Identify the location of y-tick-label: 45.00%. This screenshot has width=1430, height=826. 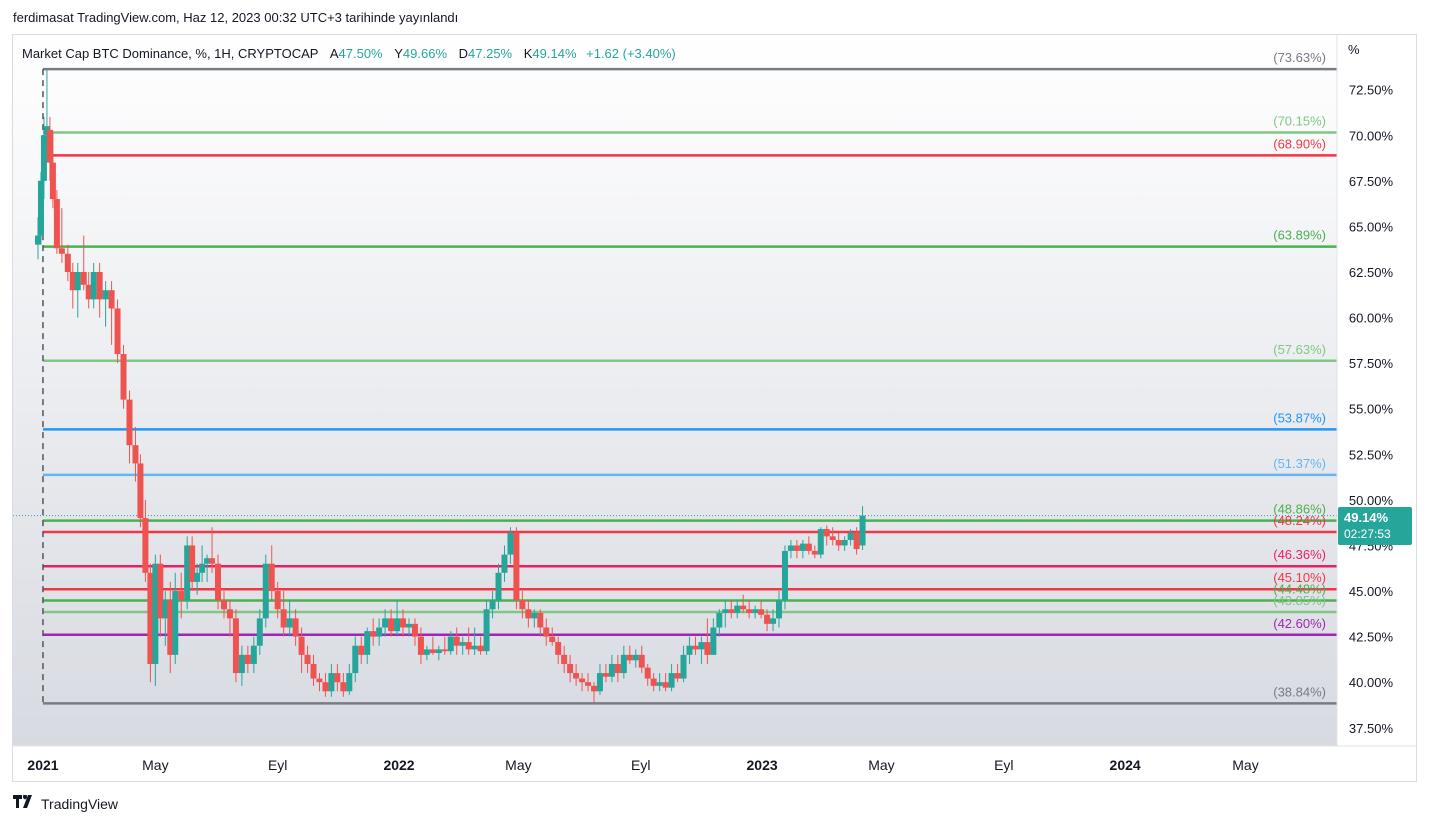
(1371, 591).